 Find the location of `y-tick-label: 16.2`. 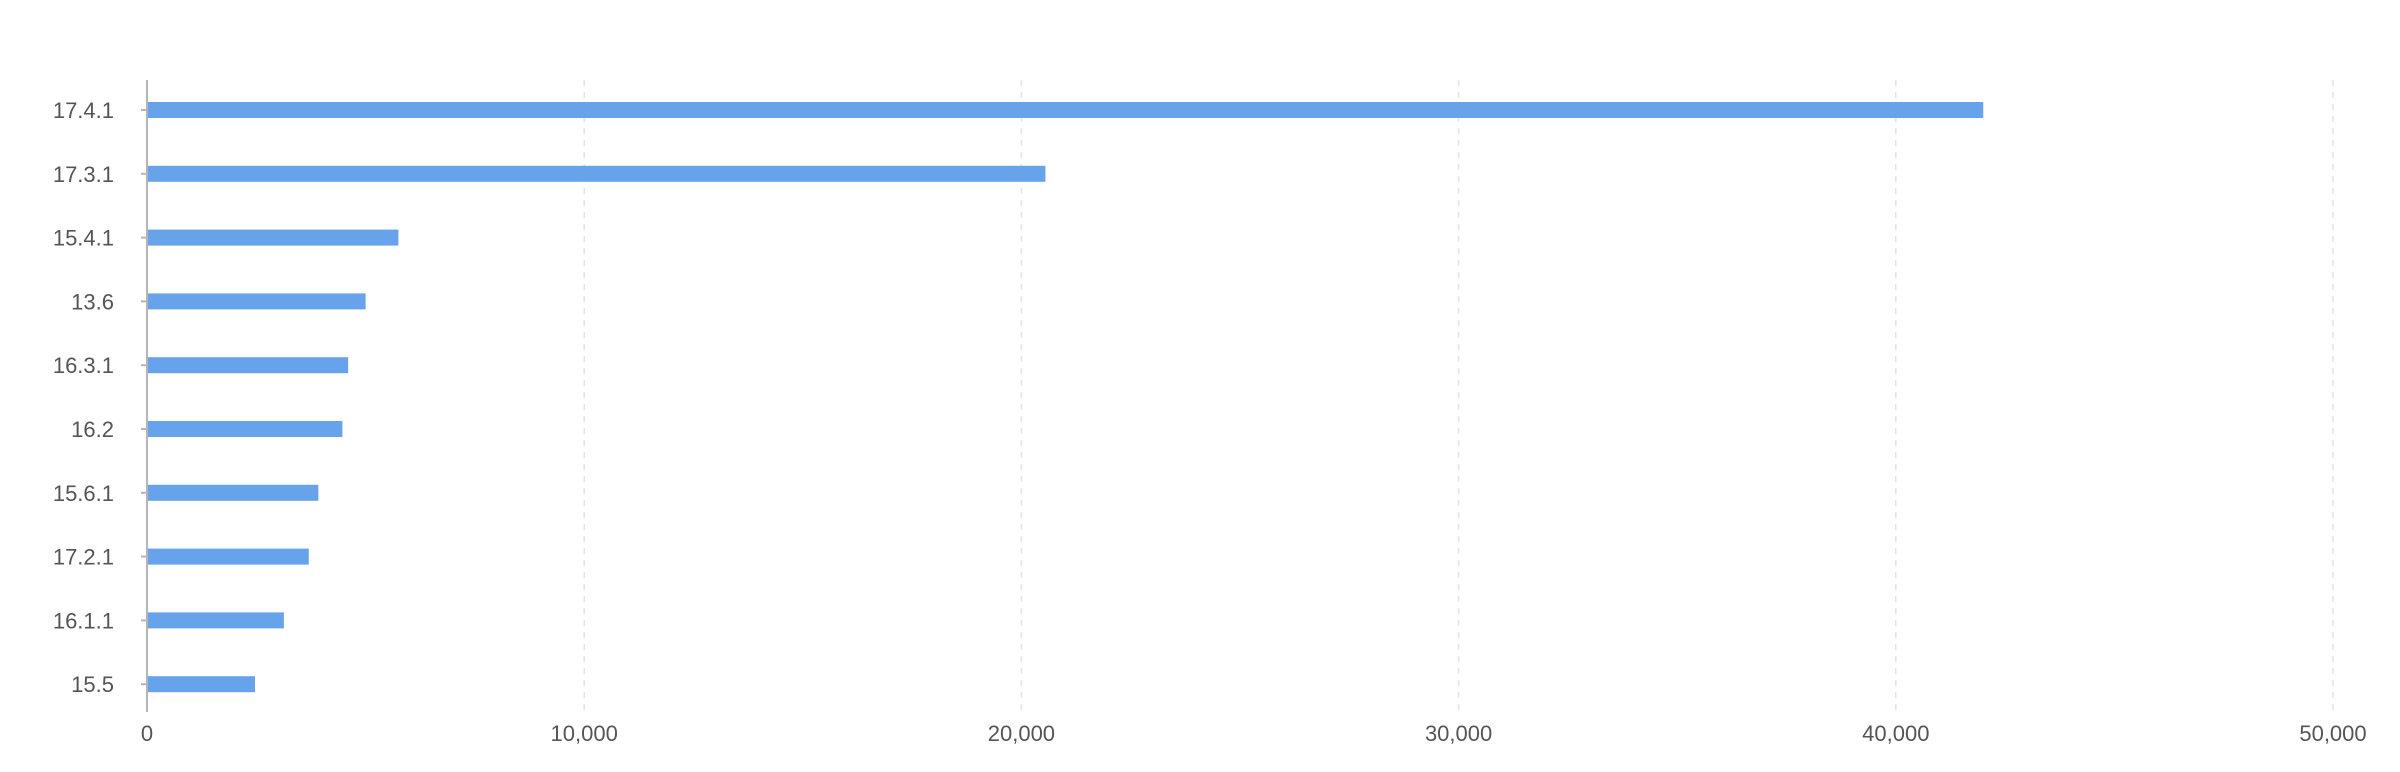

y-tick-label: 16.2 is located at coordinates (92, 429).